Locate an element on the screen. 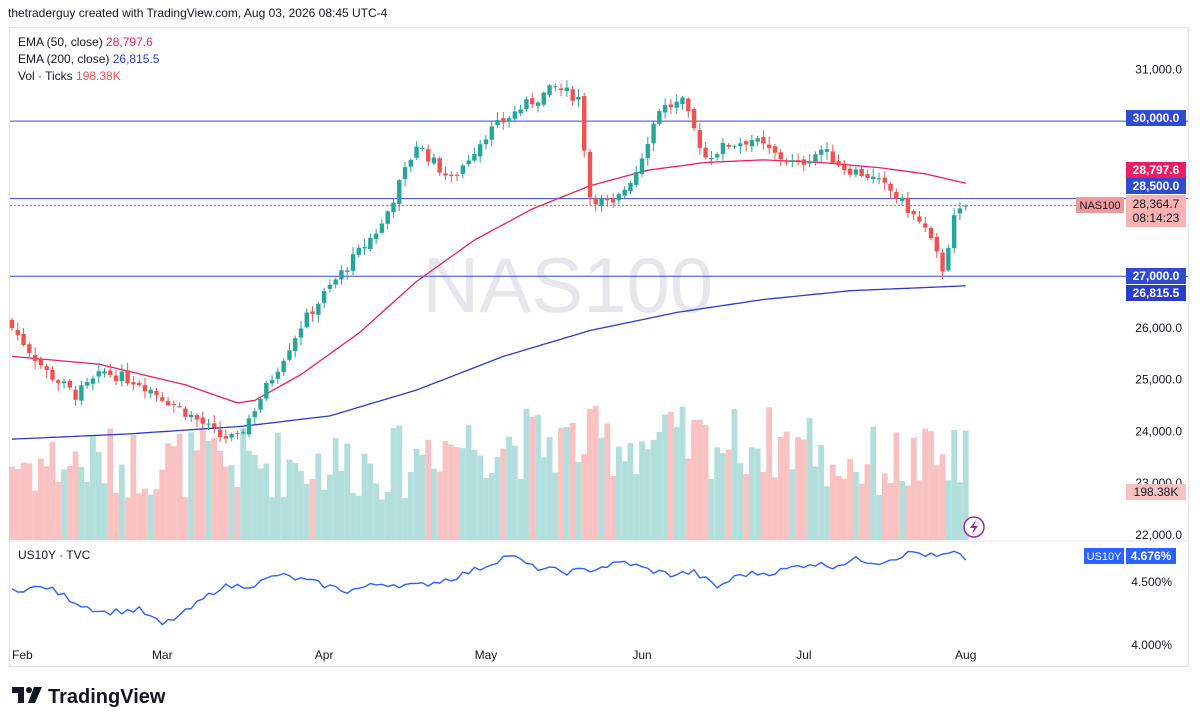 The width and height of the screenshot is (1200, 728). us10y-legend: US10Y · TVC is located at coordinates (54, 555).